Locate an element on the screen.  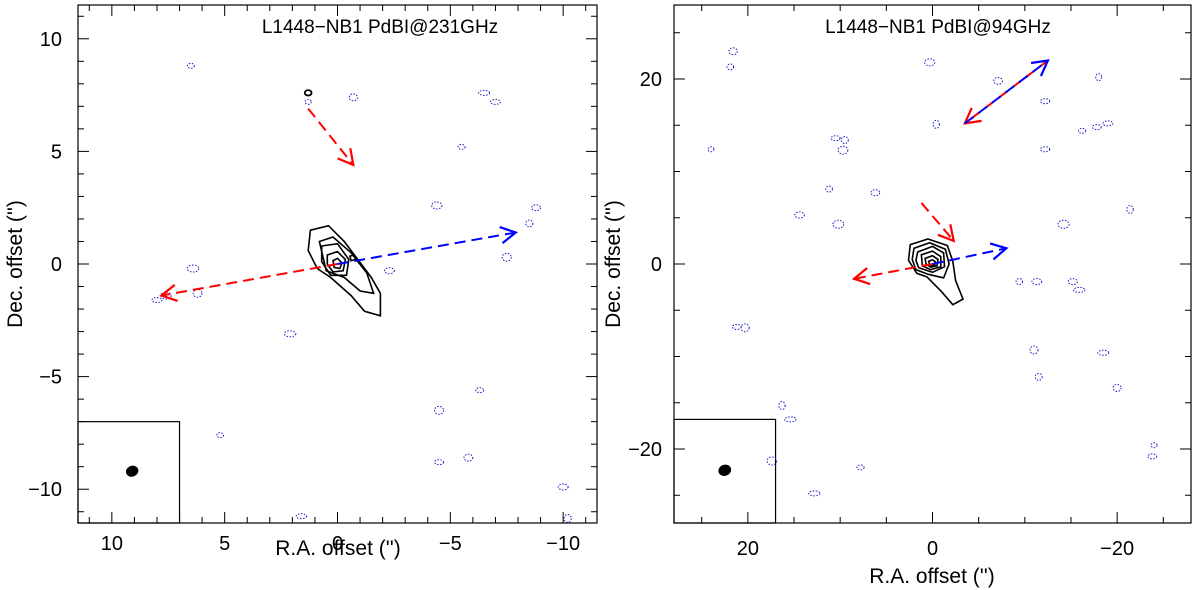
compact-emission is located at coordinates (308, 93).